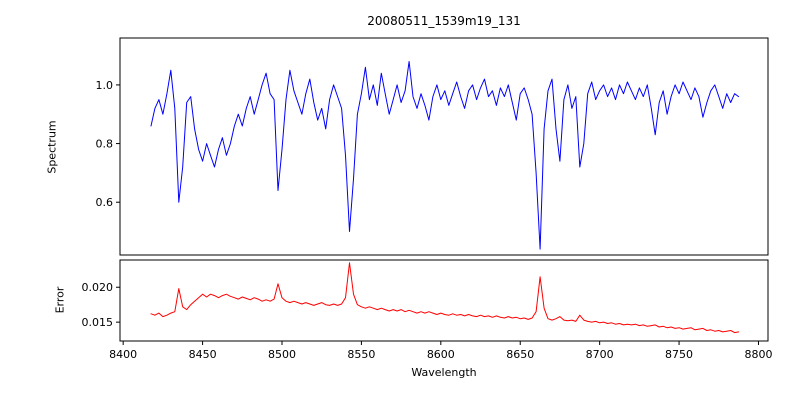 The width and height of the screenshot is (800, 400). Describe the element at coordinates (441, 354) in the screenshot. I see `x-tick-label: 8600` at that location.